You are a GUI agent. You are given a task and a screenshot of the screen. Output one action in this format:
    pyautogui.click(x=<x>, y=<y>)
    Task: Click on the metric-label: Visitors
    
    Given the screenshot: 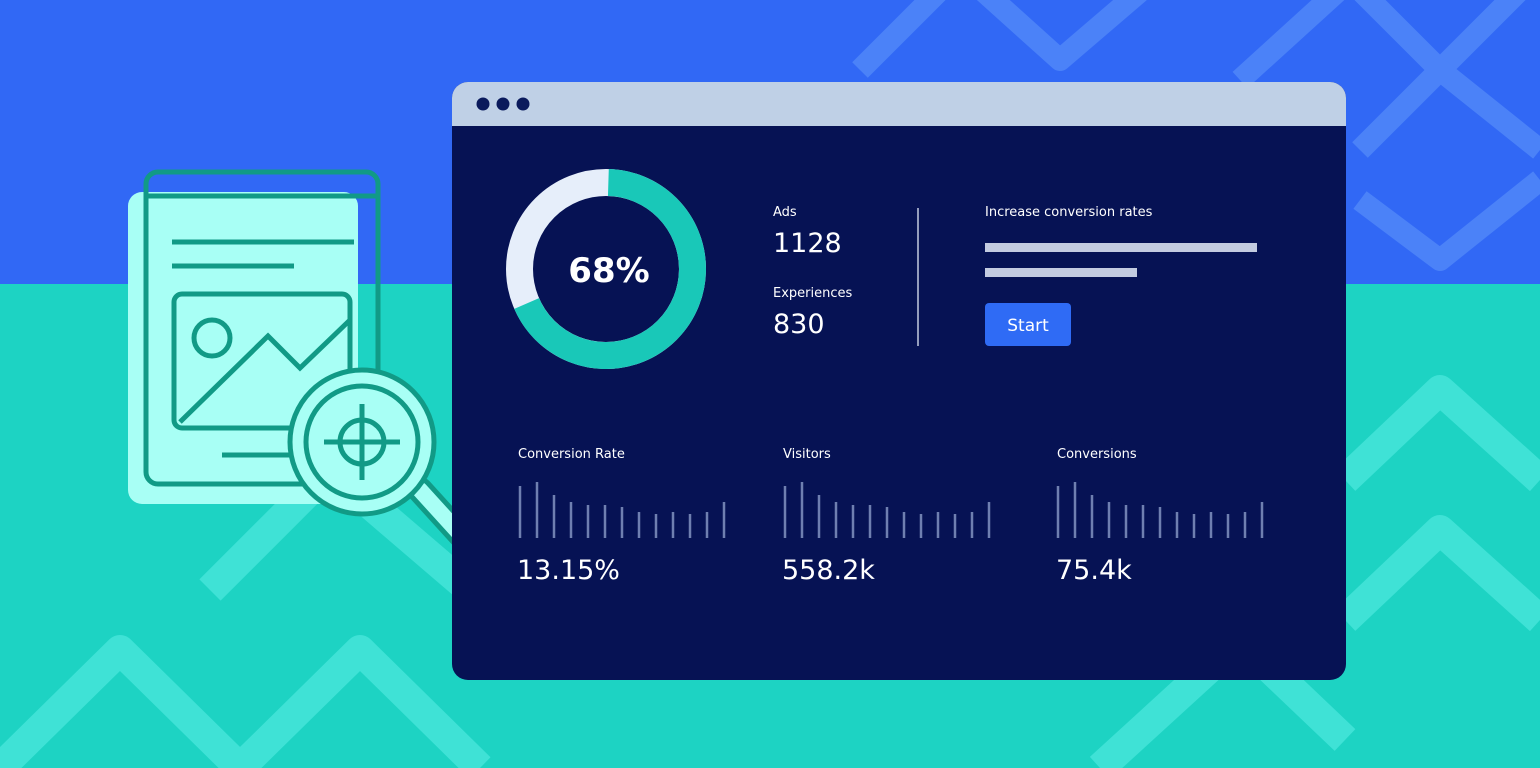 What is the action you would take?
    pyautogui.click(x=807, y=454)
    